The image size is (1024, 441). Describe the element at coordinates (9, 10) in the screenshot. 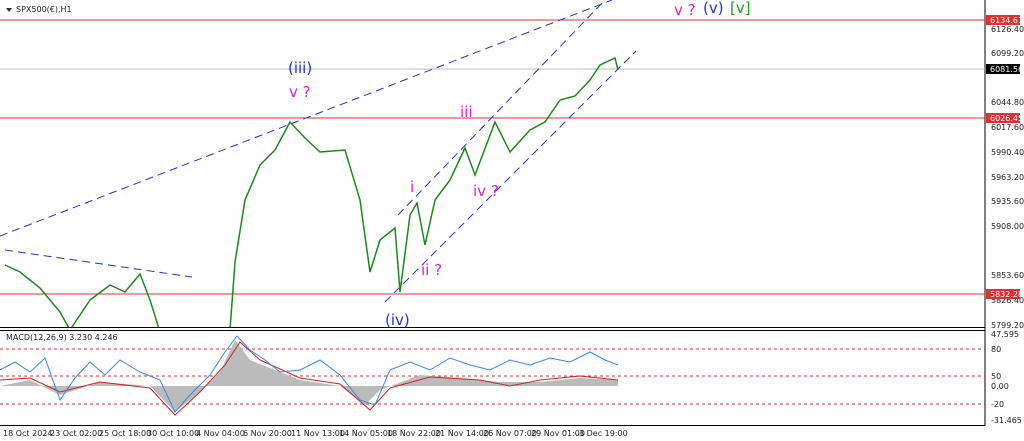

I see `menu-arrow` at that location.